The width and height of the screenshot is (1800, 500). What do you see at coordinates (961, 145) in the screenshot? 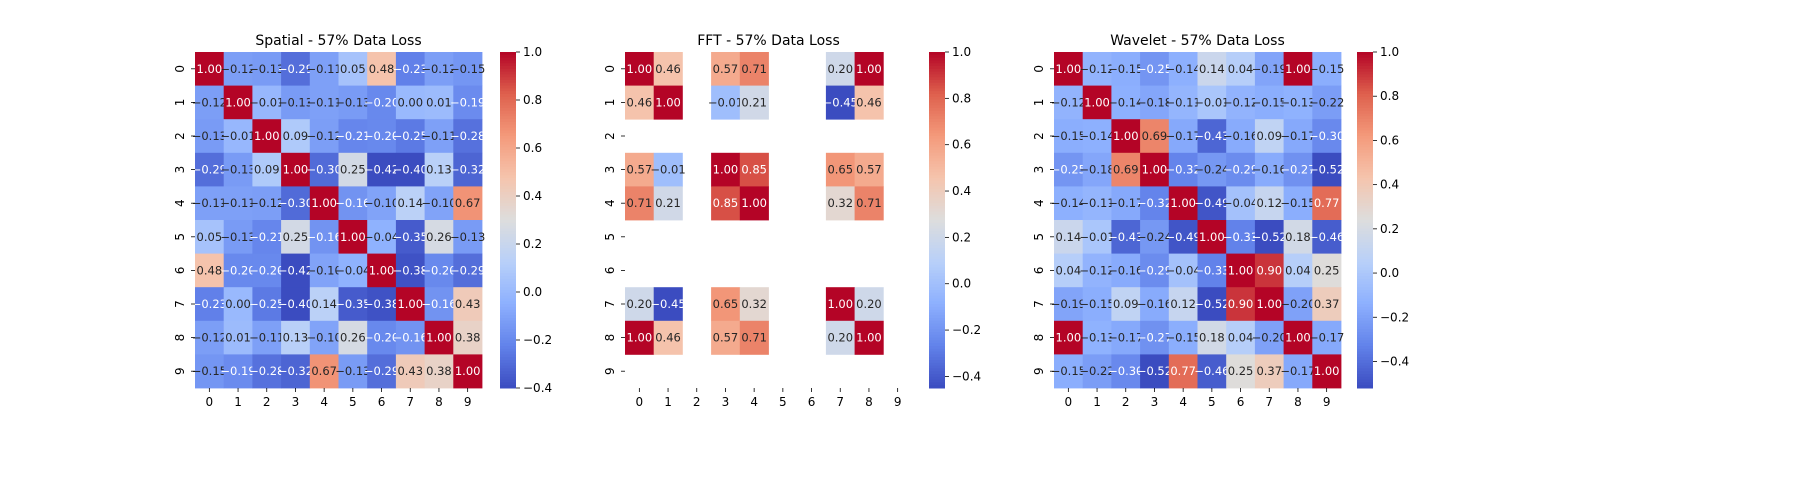
I see `colorbar-tick-label: 0.6` at bounding box center [961, 145].